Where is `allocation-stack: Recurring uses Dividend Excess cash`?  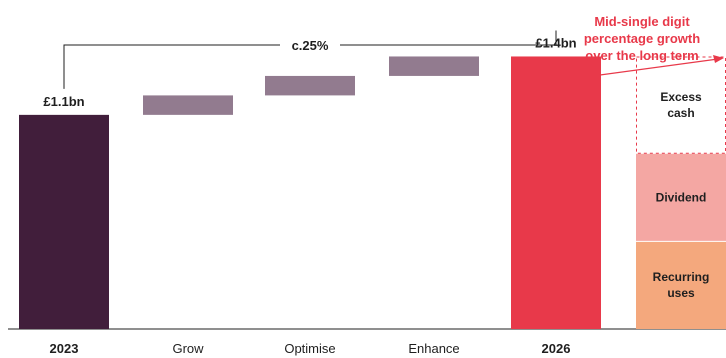 allocation-stack: Recurring uses Dividend Excess cash is located at coordinates (681, 192).